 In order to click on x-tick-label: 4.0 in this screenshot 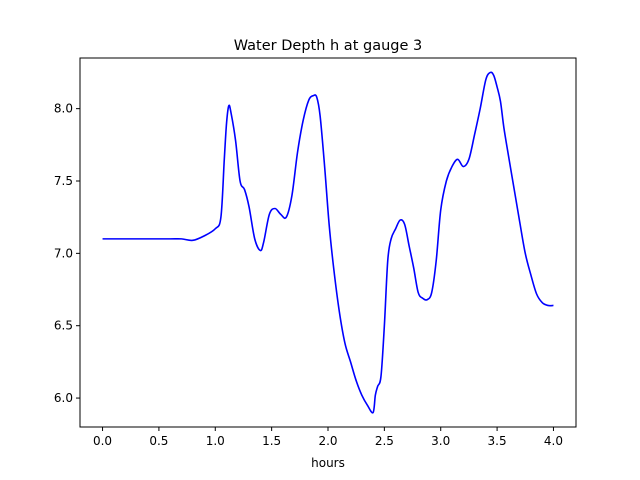, I will do `click(553, 441)`.